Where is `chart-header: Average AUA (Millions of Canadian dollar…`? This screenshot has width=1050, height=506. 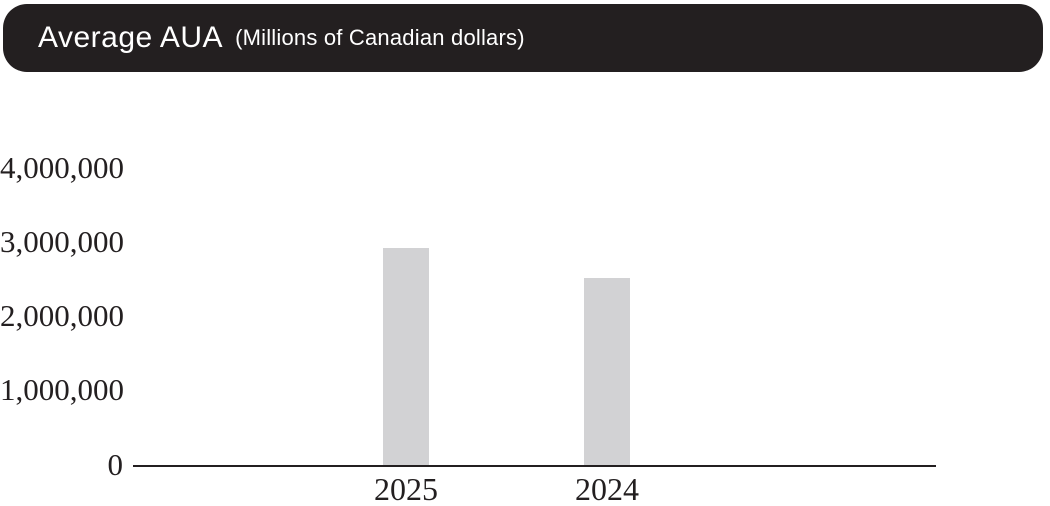 chart-header: Average AUA (Millions of Canadian dollar… is located at coordinates (523, 38).